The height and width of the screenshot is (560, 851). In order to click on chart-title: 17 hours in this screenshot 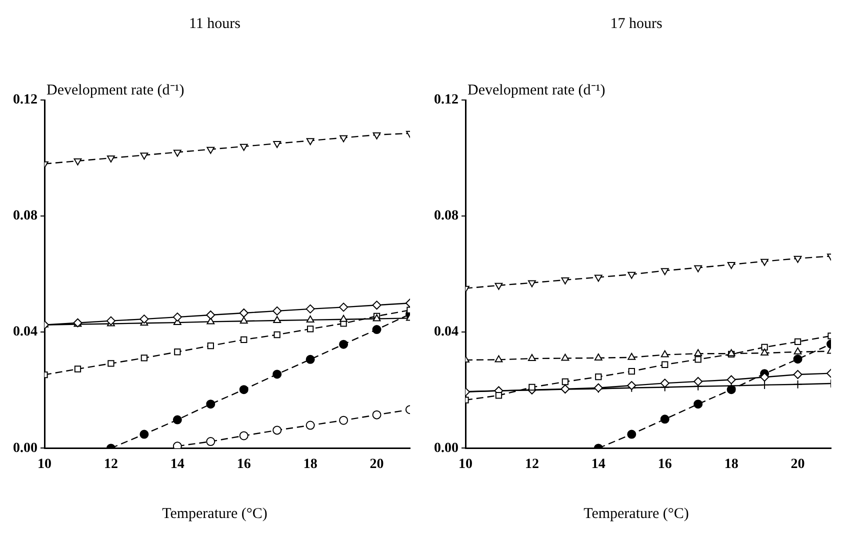, I will do `click(636, 24)`.